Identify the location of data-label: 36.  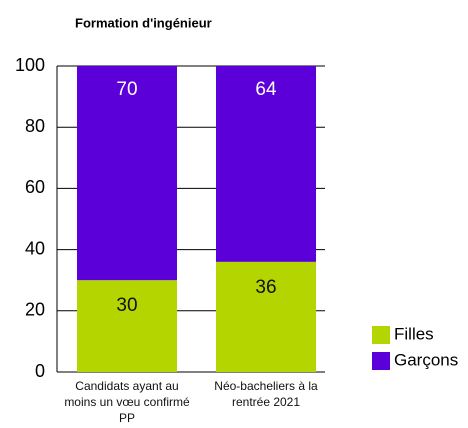
(265, 287).